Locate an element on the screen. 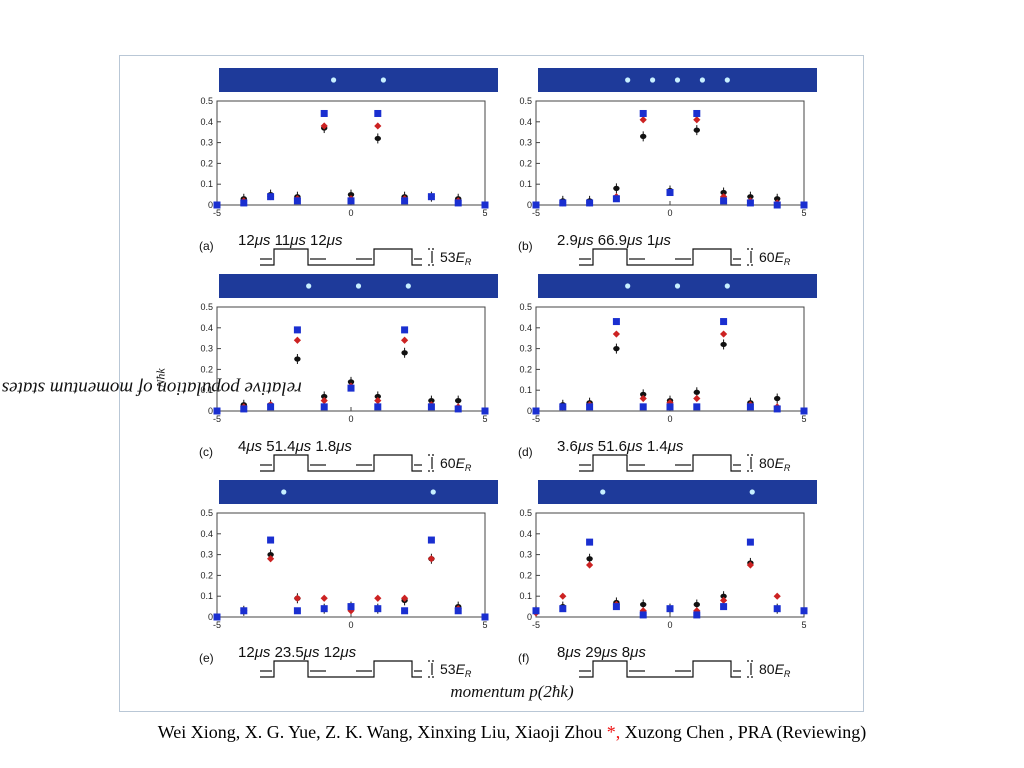  y-tick-label: 0.1 is located at coordinates (206, 596).